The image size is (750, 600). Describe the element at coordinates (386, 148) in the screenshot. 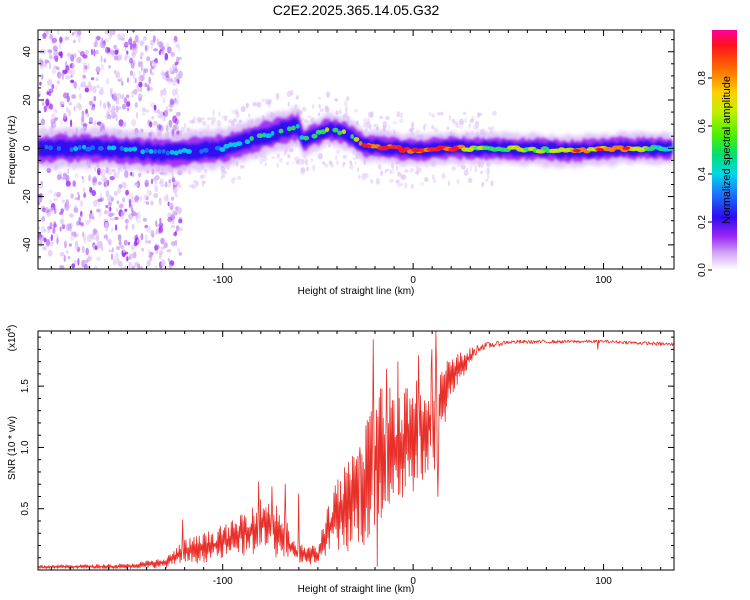

I see `ridge-peak` at that location.